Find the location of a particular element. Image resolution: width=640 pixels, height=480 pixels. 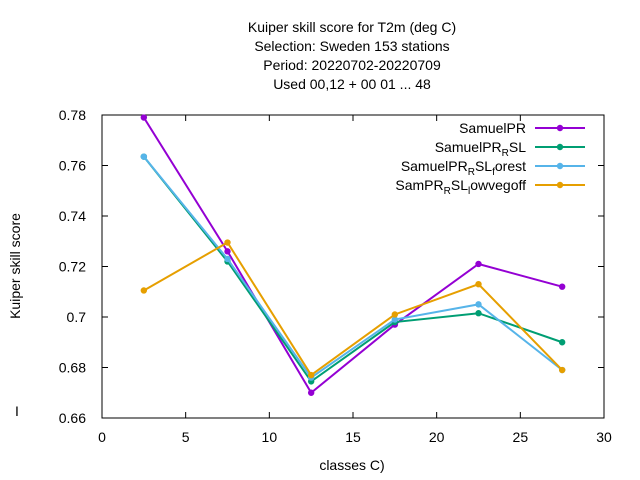

legend-label: SamPRRSLlowvegoff is located at coordinates (460, 187).